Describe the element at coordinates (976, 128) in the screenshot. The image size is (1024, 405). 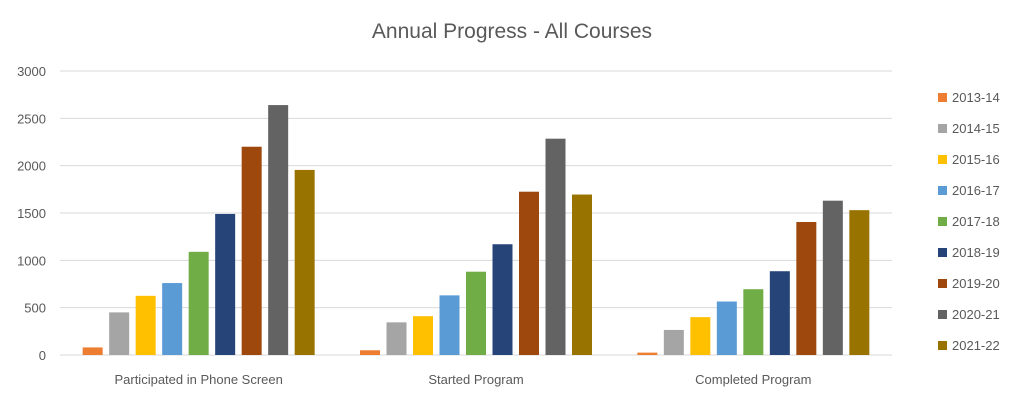
I see `legend-label: 2014-15` at that location.